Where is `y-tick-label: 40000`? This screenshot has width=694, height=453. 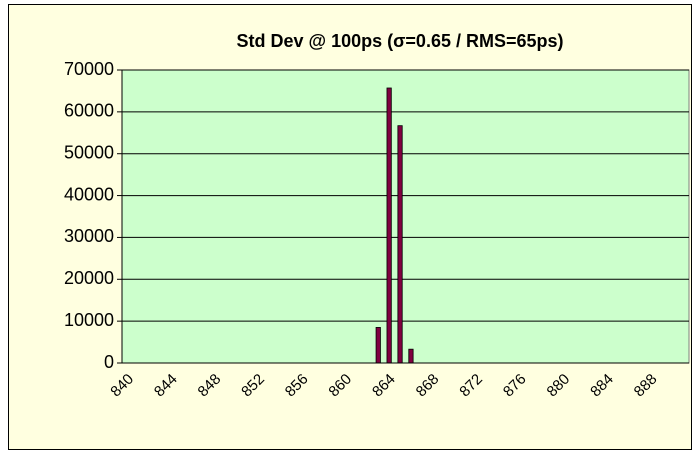
y-tick-label: 40000 is located at coordinates (89, 194).